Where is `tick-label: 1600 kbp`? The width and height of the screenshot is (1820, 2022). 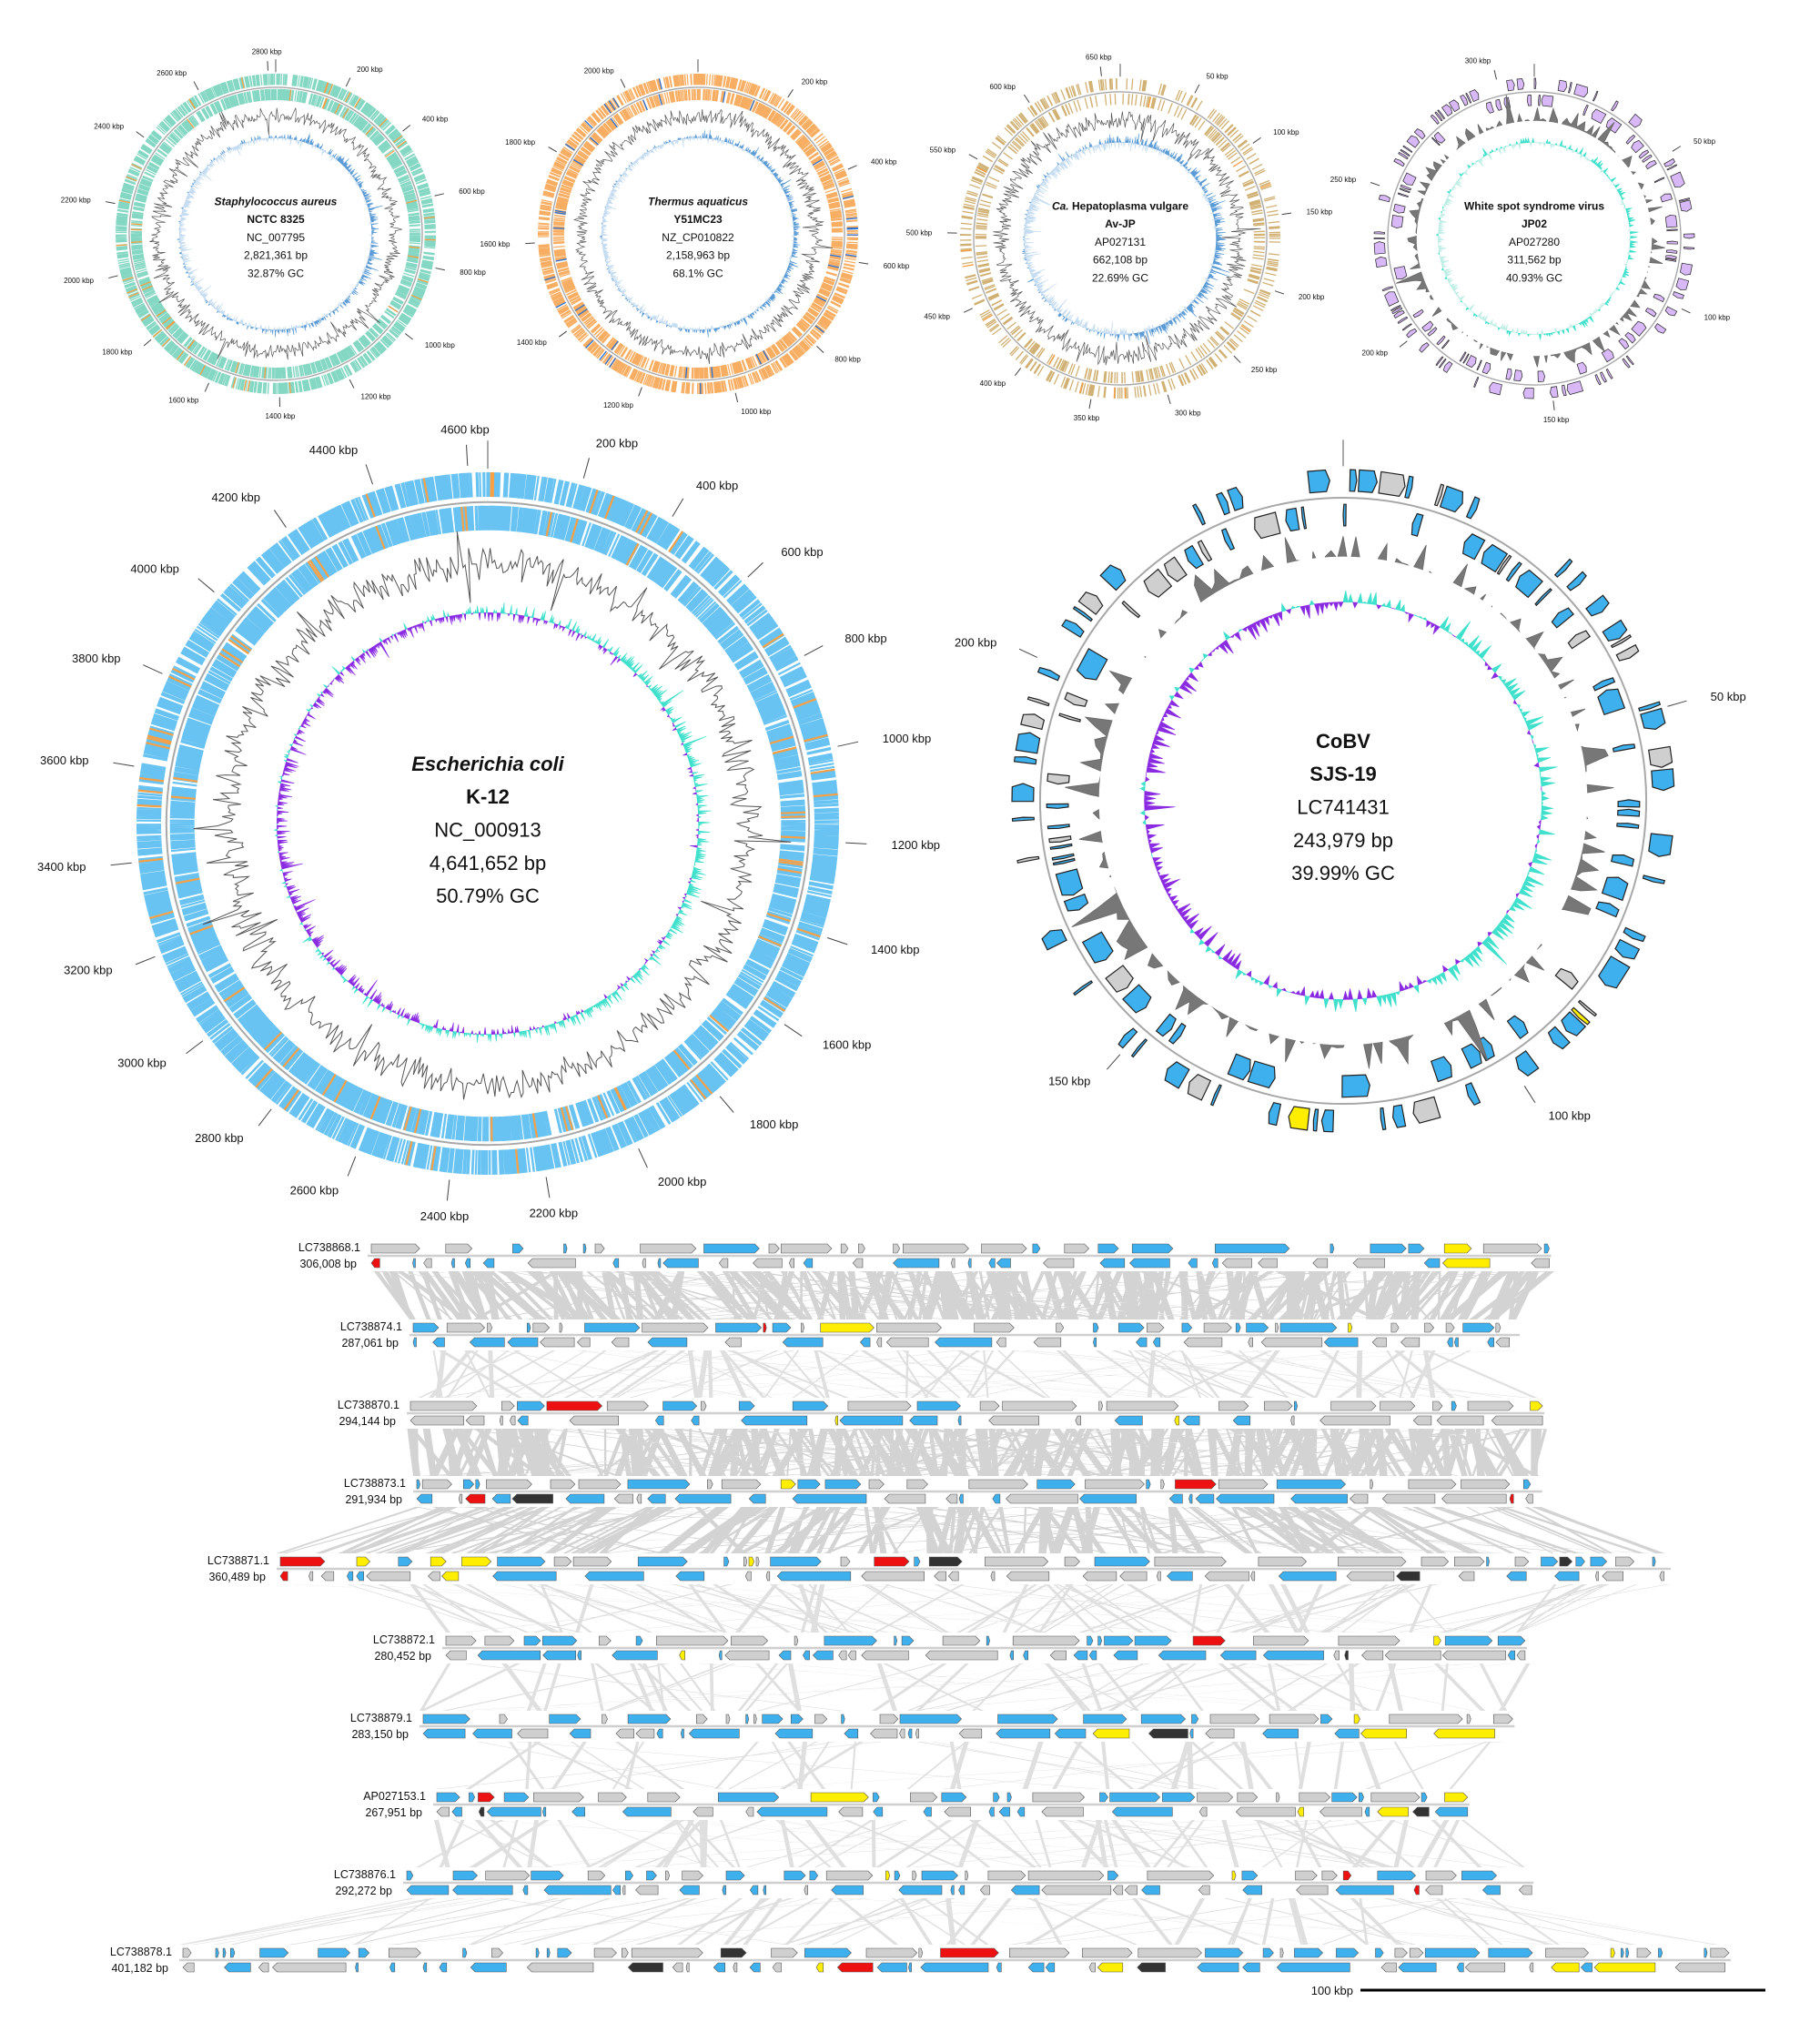 tick-label: 1600 kbp is located at coordinates (183, 401).